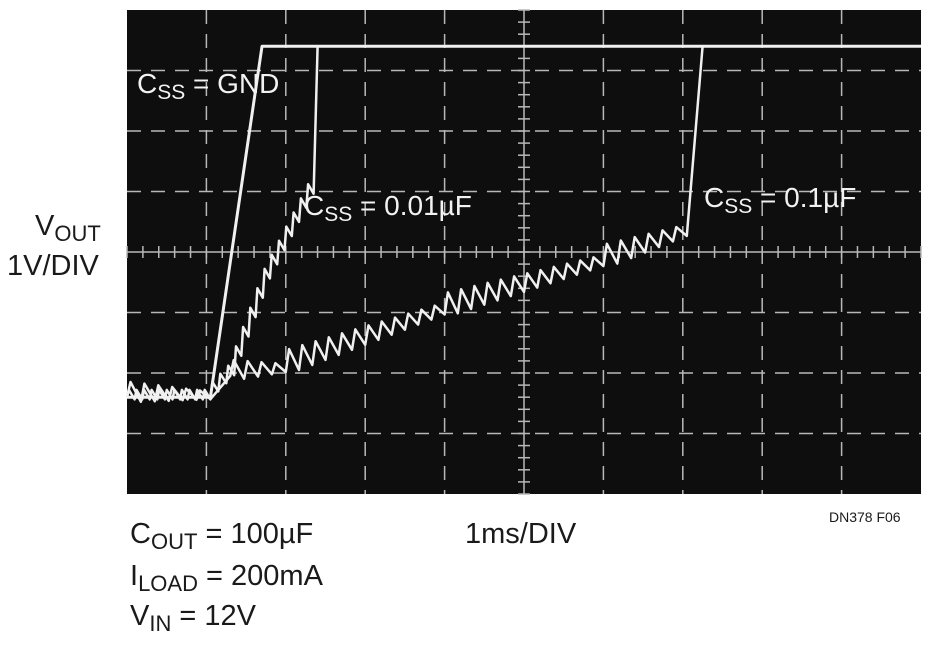  I want to click on condition-cout: COUT = 100µF, so click(222, 536).